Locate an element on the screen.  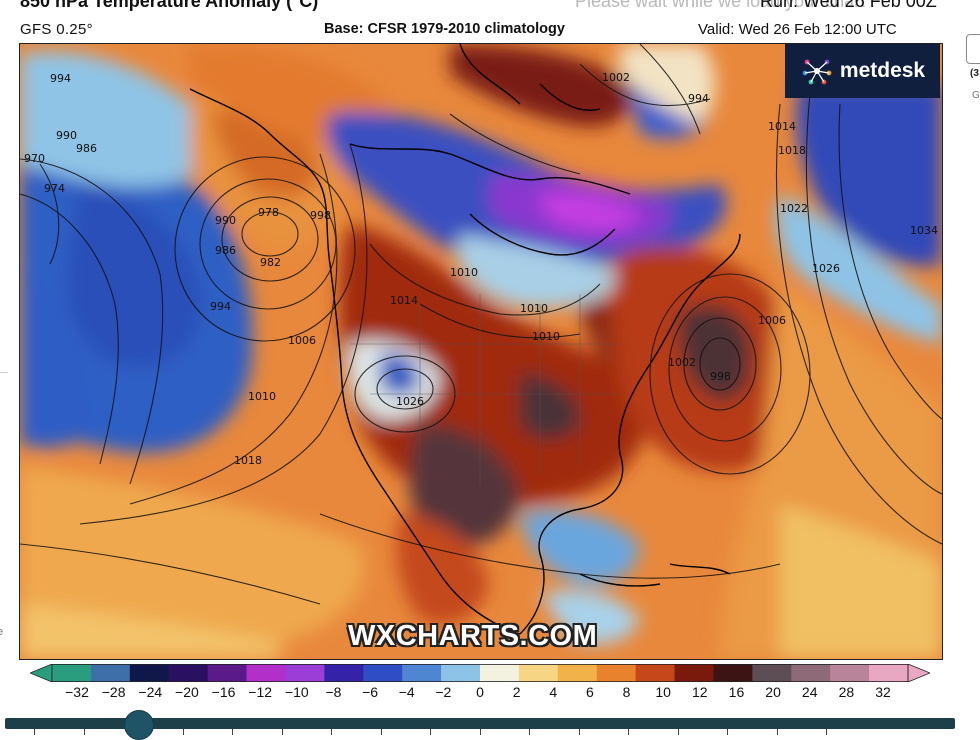
colorbar-tick-label: 4 is located at coordinates (553, 692).